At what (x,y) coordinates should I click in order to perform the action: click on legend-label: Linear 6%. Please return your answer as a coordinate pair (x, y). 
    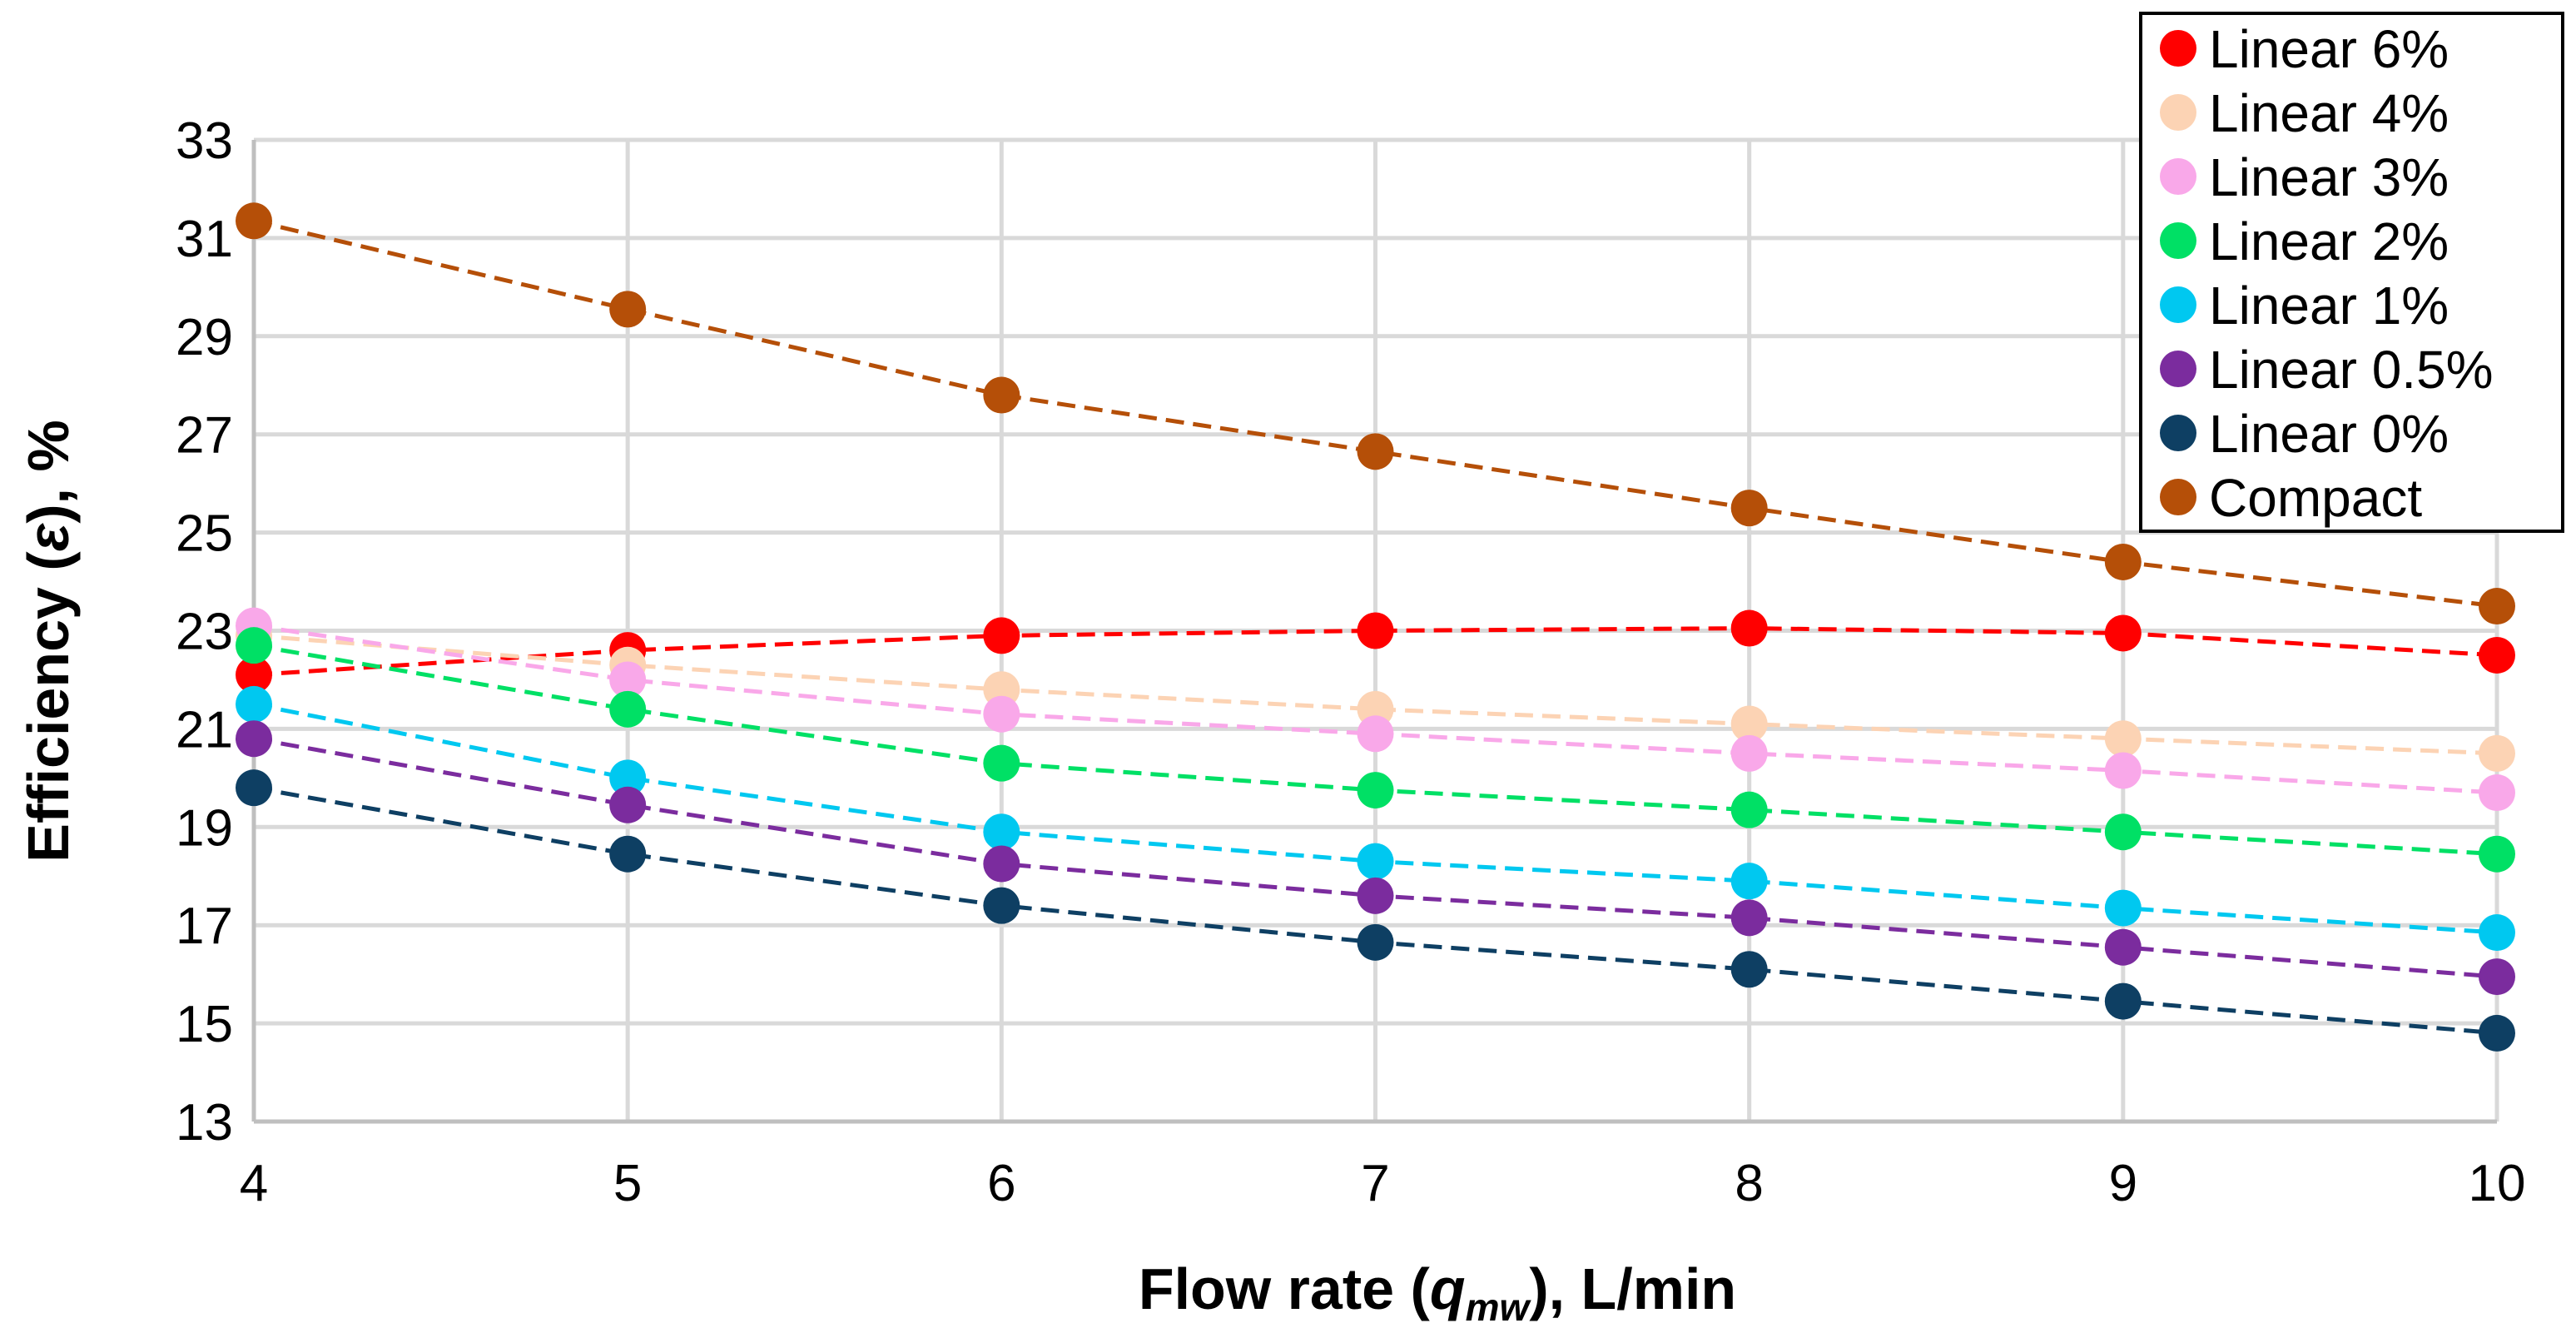
    Looking at the image, I should click on (2329, 49).